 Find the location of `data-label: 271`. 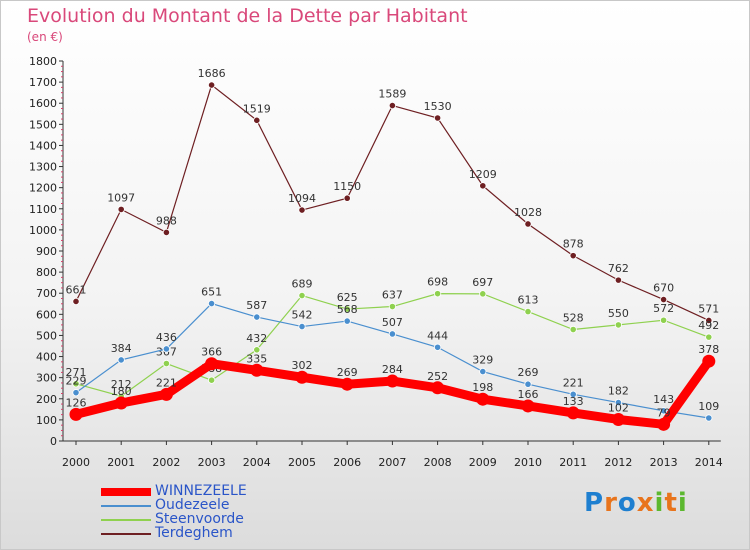

data-label: 271 is located at coordinates (76, 372).